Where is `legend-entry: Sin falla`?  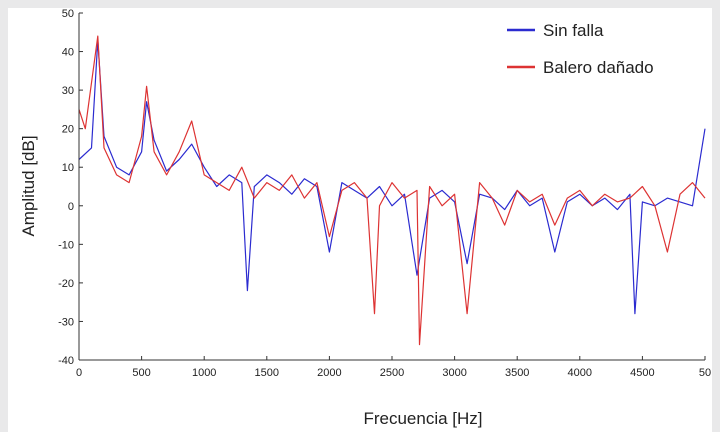
legend-entry: Sin falla is located at coordinates (573, 30).